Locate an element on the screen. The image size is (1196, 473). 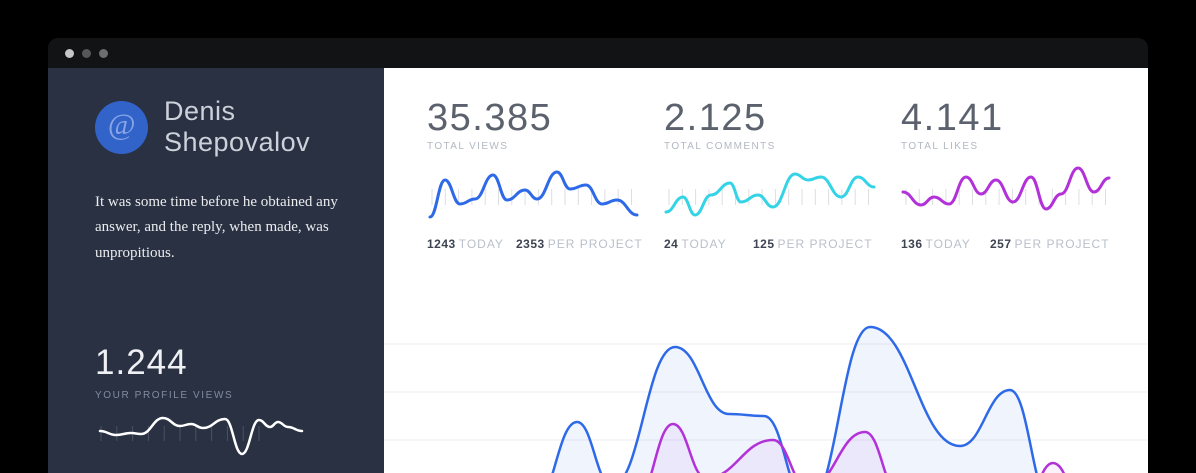
views-sparkline is located at coordinates (533, 194).